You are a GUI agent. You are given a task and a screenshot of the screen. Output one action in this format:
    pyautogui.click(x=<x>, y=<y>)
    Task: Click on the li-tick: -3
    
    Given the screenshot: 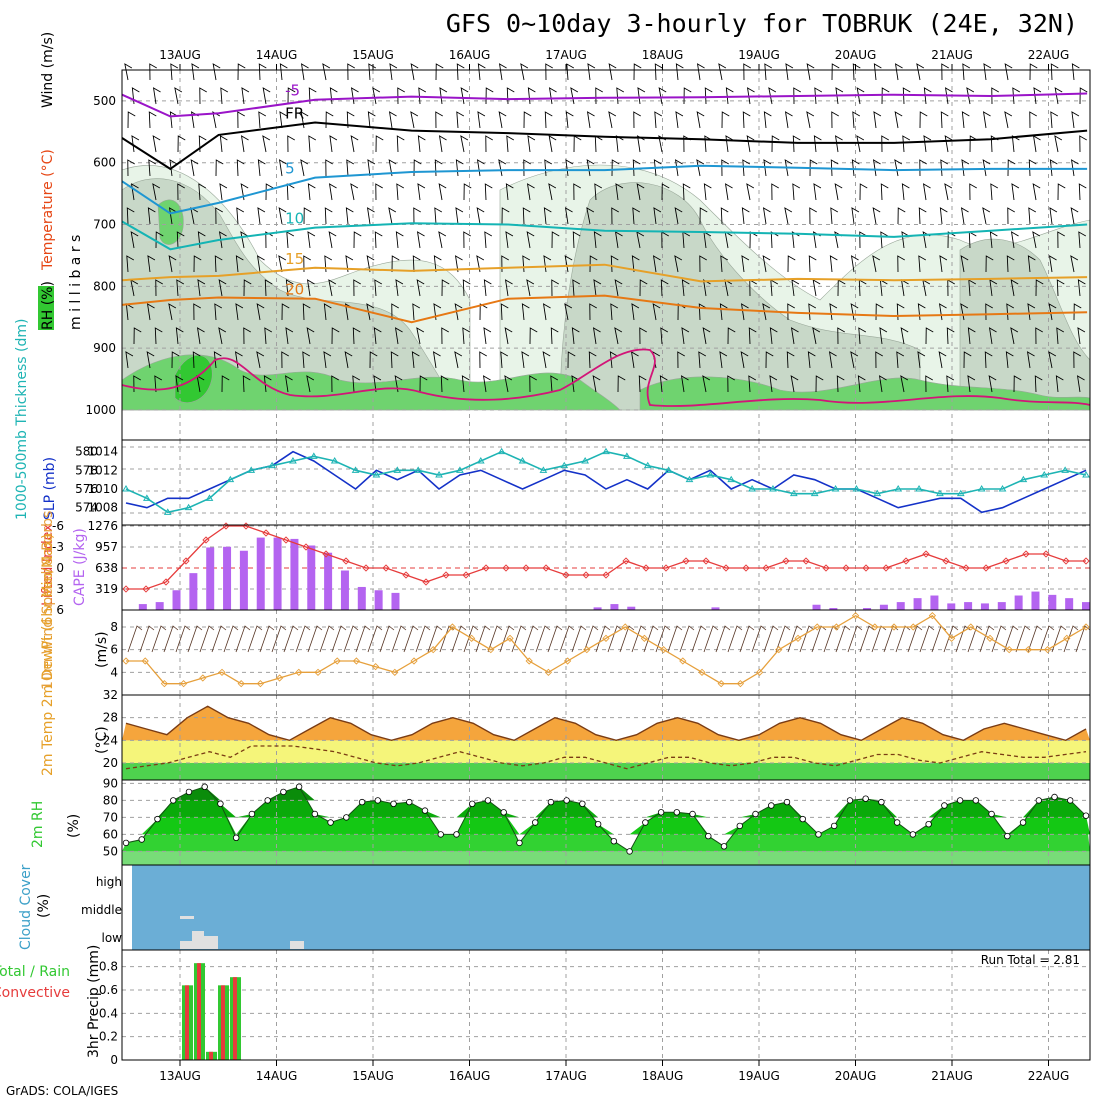 What is the action you would take?
    pyautogui.click(x=58, y=547)
    